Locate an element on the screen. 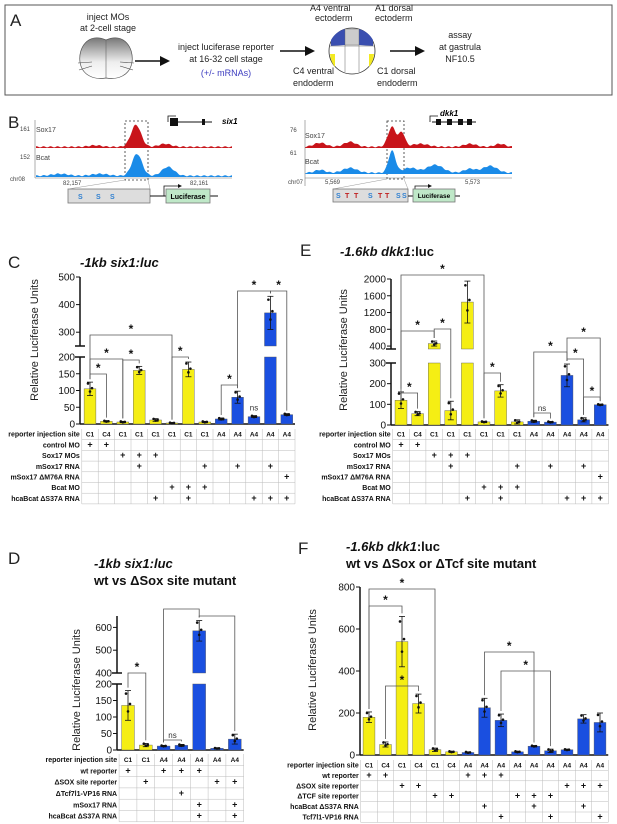  table-row-label: control MO is located at coordinates (372, 445).